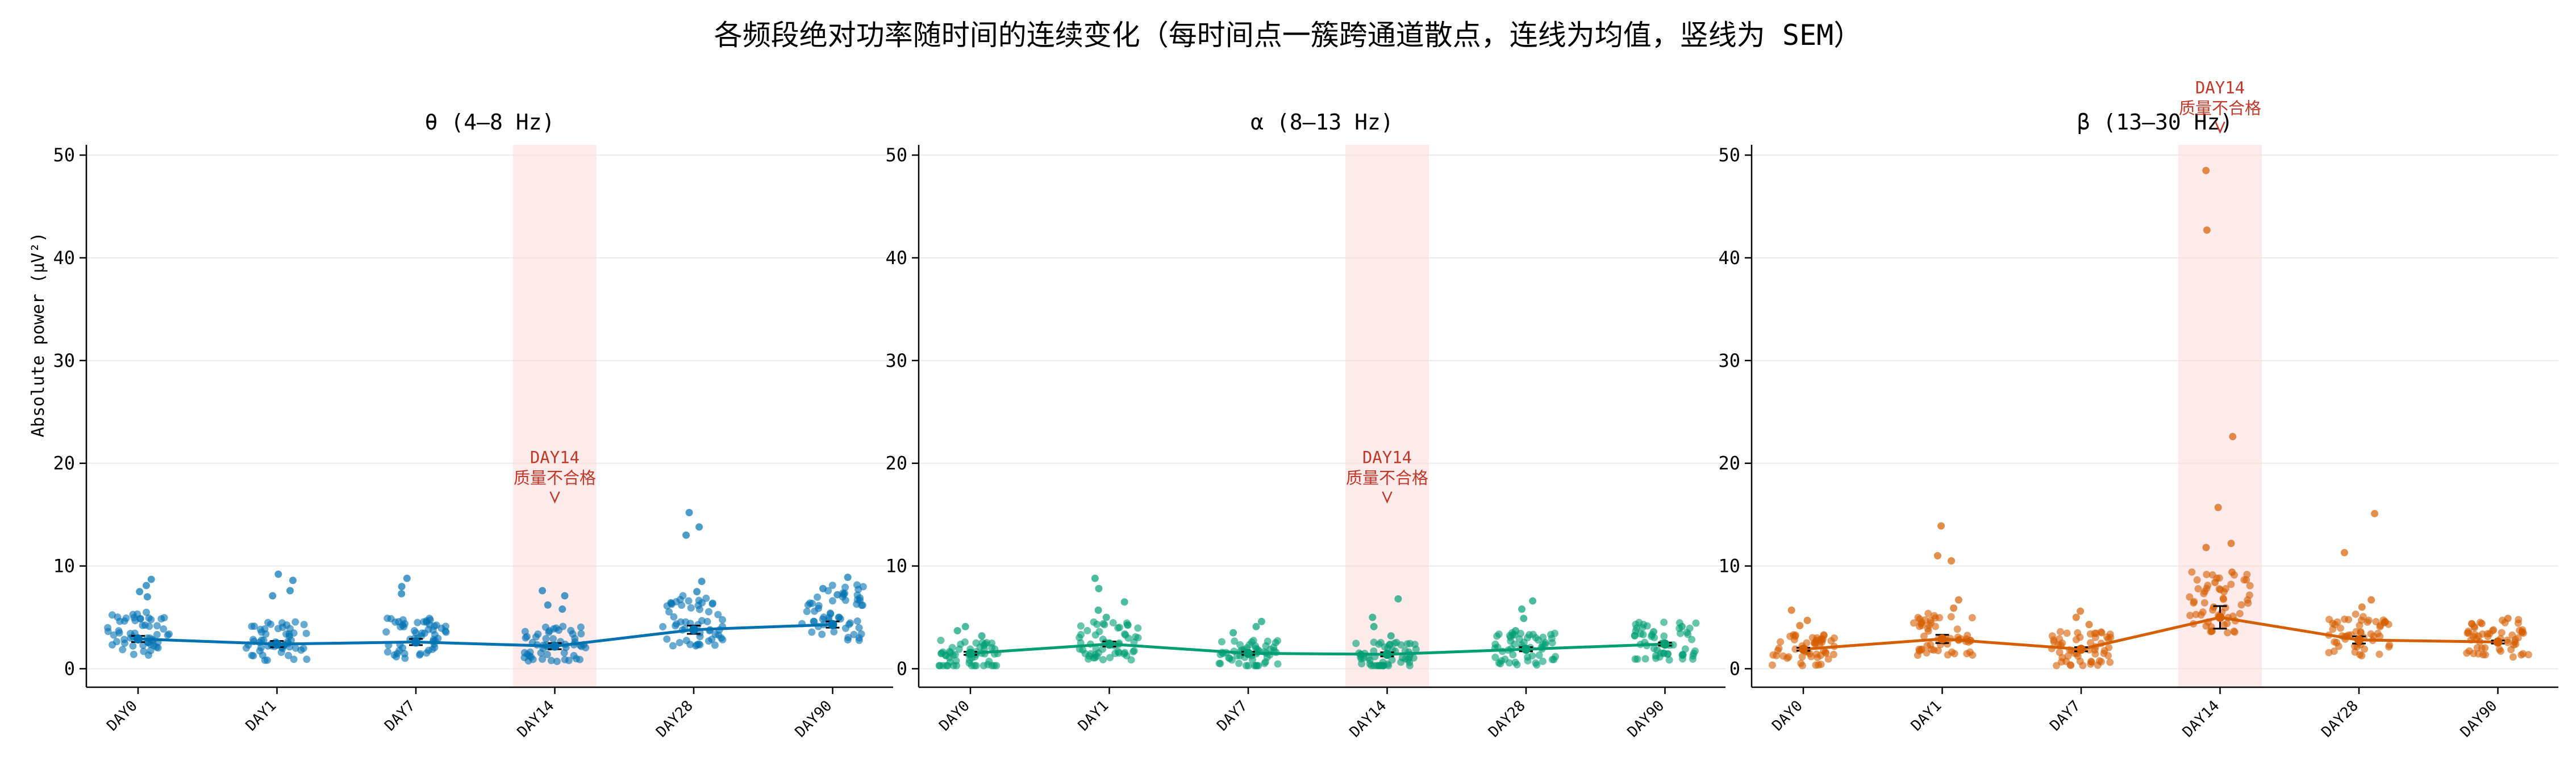  I want to click on quality-annotation-text: 质量不合格, so click(555, 478).